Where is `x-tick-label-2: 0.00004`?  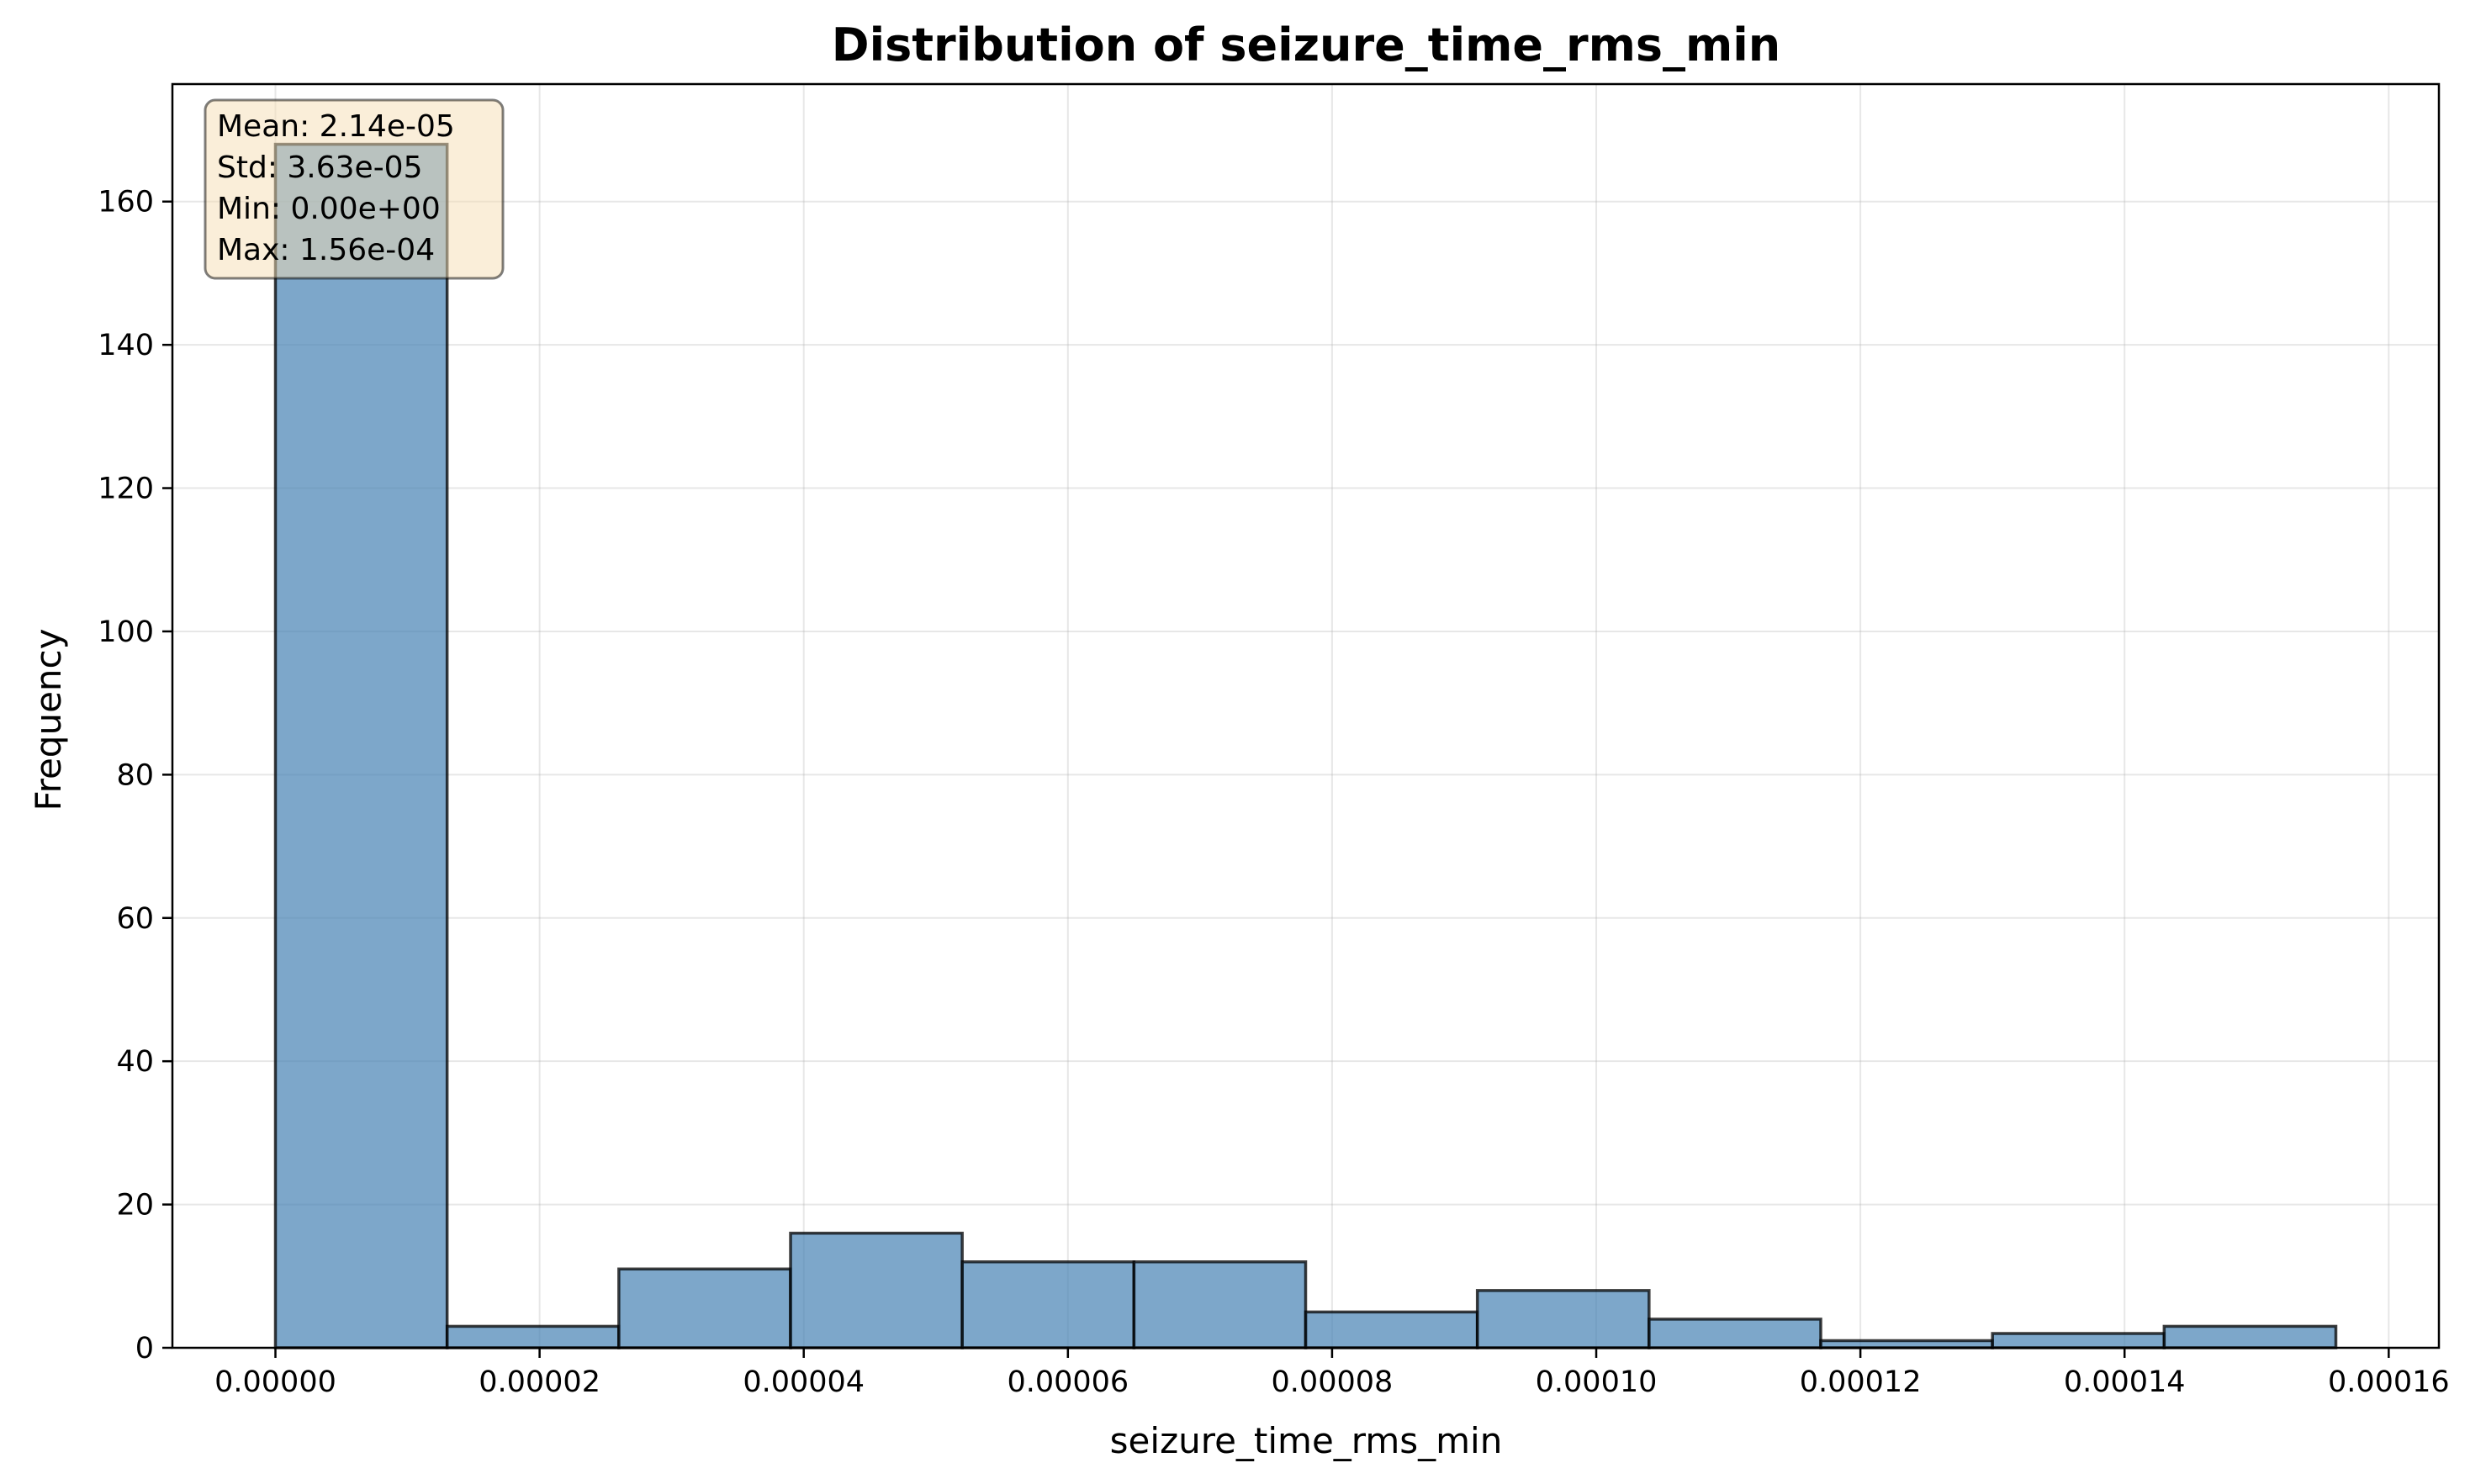
x-tick-label-2: 0.00004 is located at coordinates (804, 1382).